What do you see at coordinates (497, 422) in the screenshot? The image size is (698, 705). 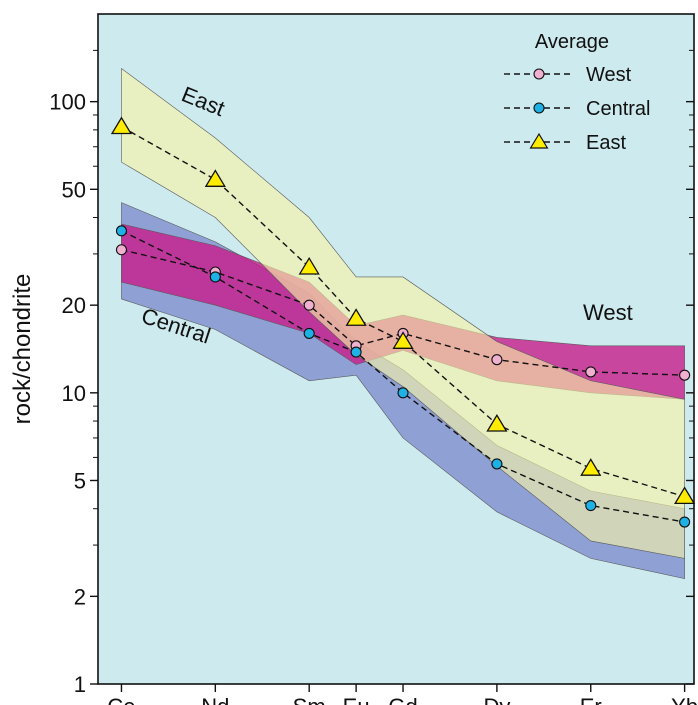 I see `point-east-dy` at bounding box center [497, 422].